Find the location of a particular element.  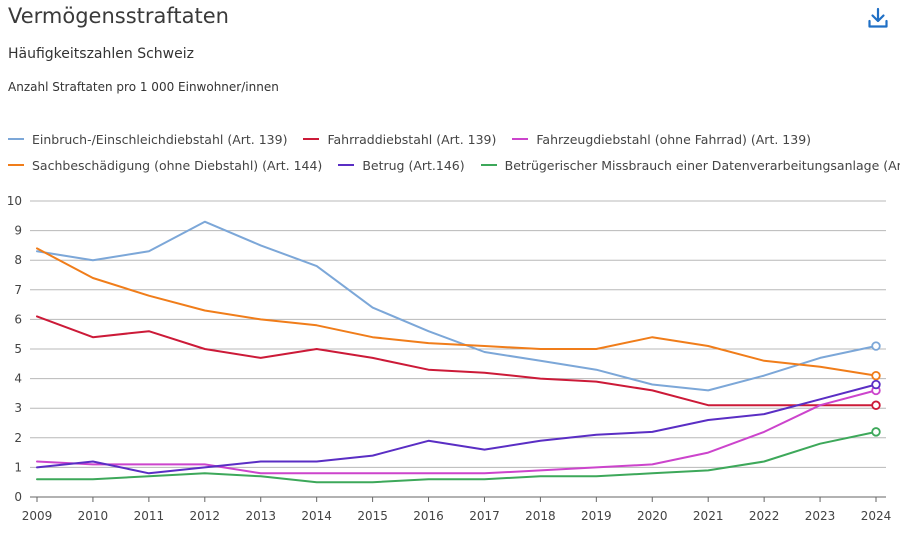

y-tick-label: 7 is located at coordinates (18, 290).